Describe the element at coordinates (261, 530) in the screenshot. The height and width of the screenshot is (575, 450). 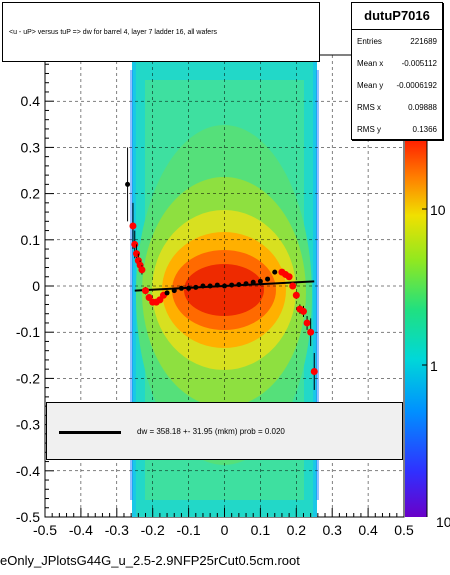
I see `x-tick-label: 0.1` at that location.